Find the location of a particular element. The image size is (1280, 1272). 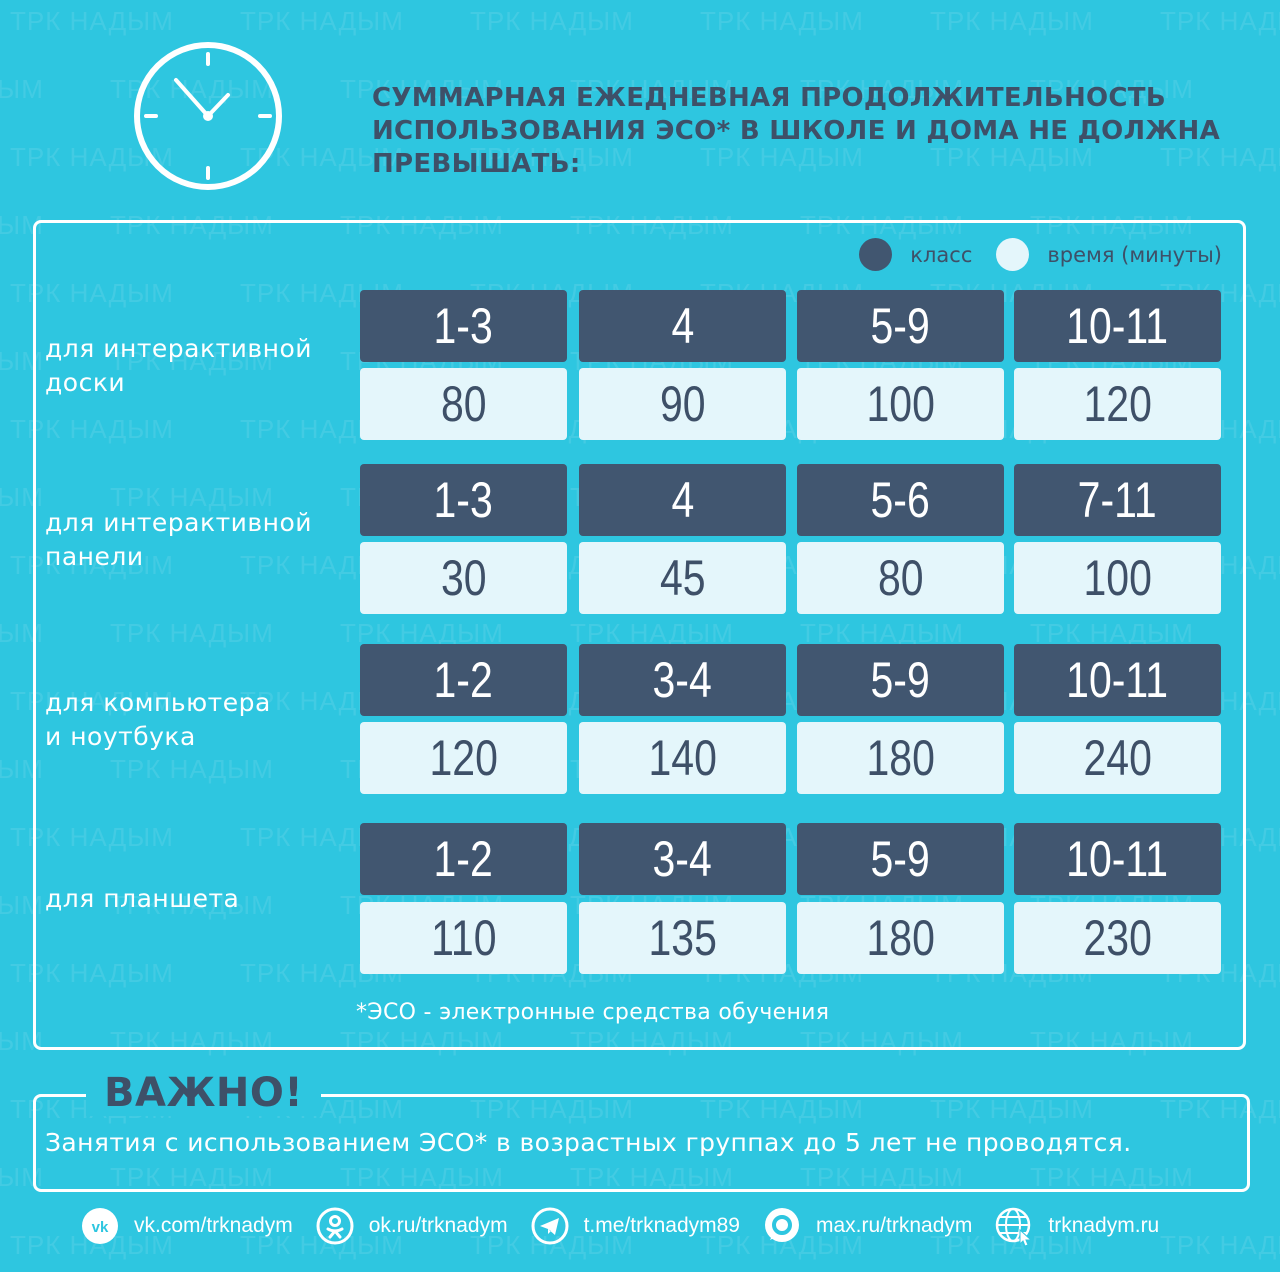

time-cell: 230 is located at coordinates (1117, 938).